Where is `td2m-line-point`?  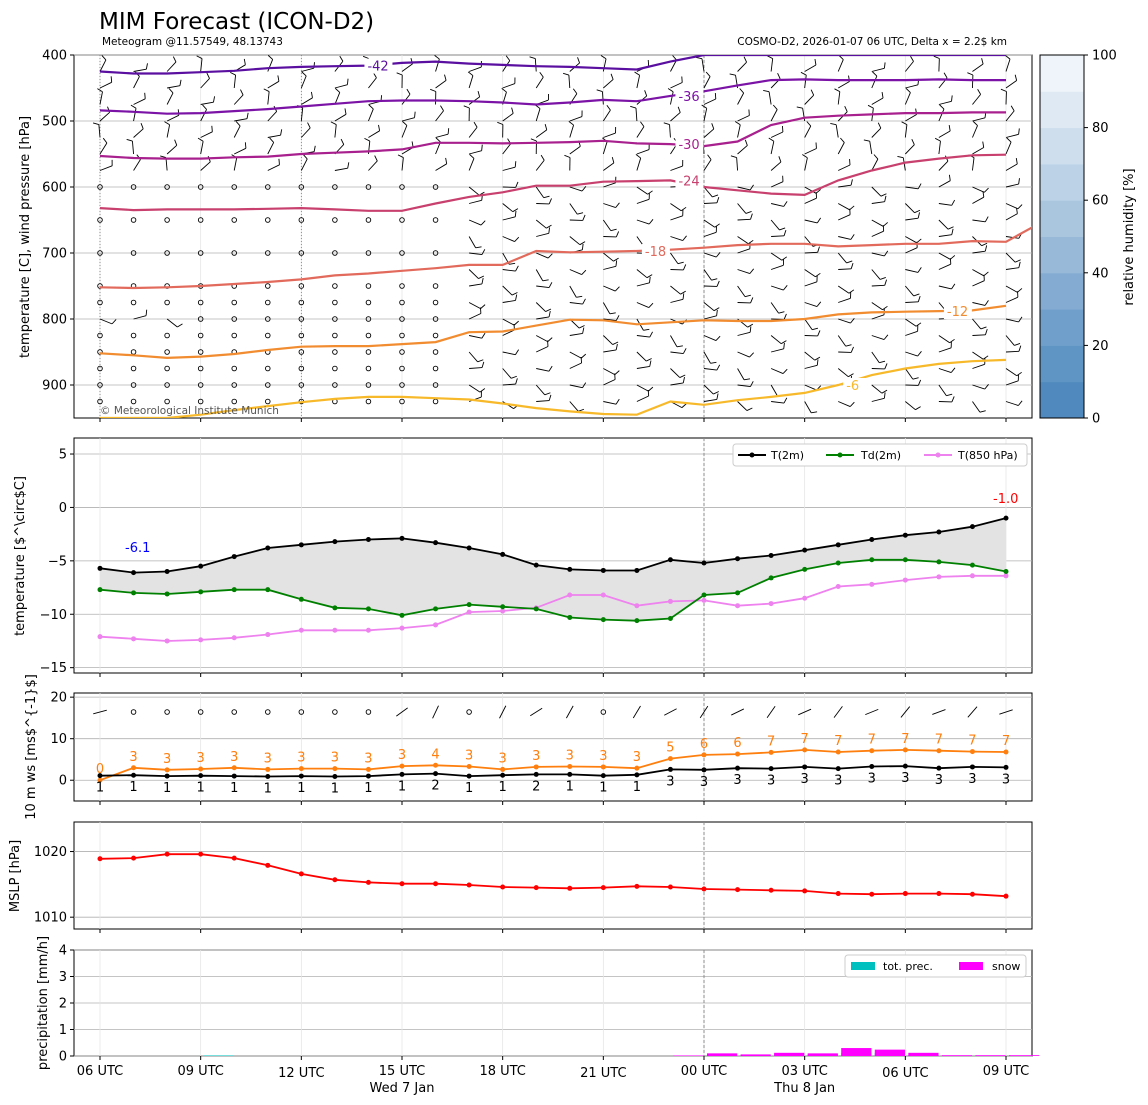
td2m-line-point is located at coordinates (805, 569).